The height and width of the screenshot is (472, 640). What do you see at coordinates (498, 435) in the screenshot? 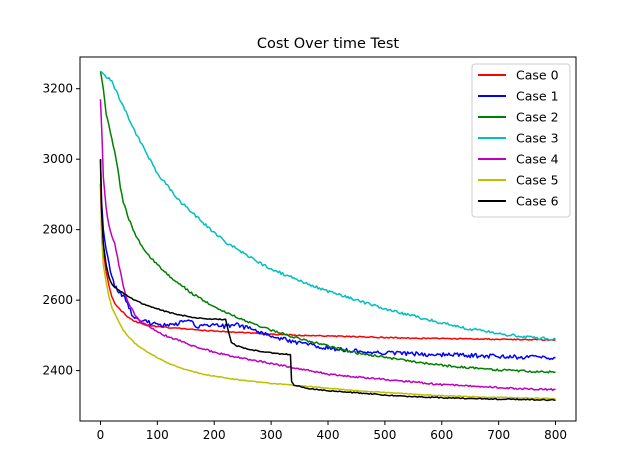
I see `x-tick-label: 700` at bounding box center [498, 435].